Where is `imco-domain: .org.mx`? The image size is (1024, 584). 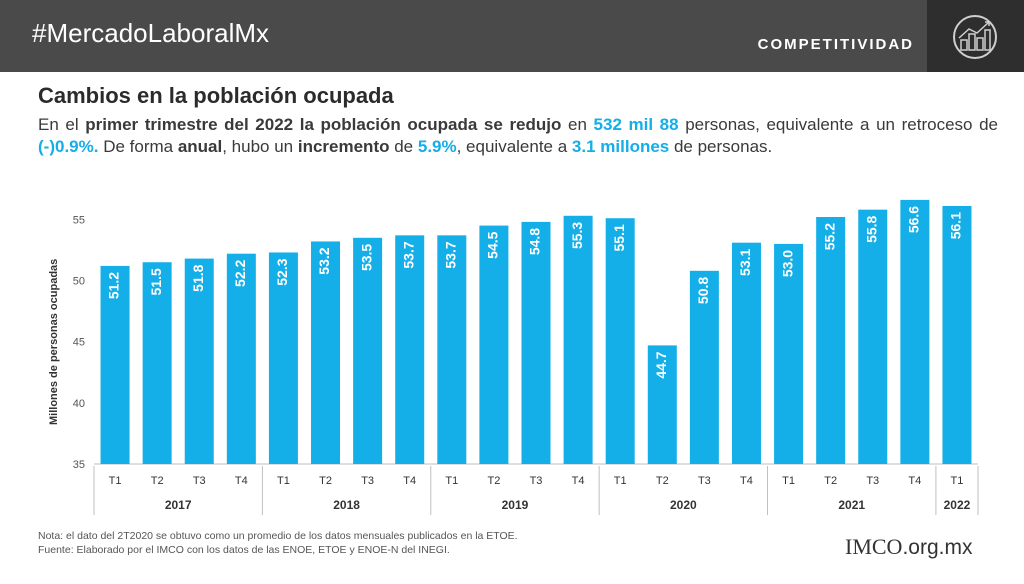
imco-domain: .org.mx is located at coordinates (937, 547).